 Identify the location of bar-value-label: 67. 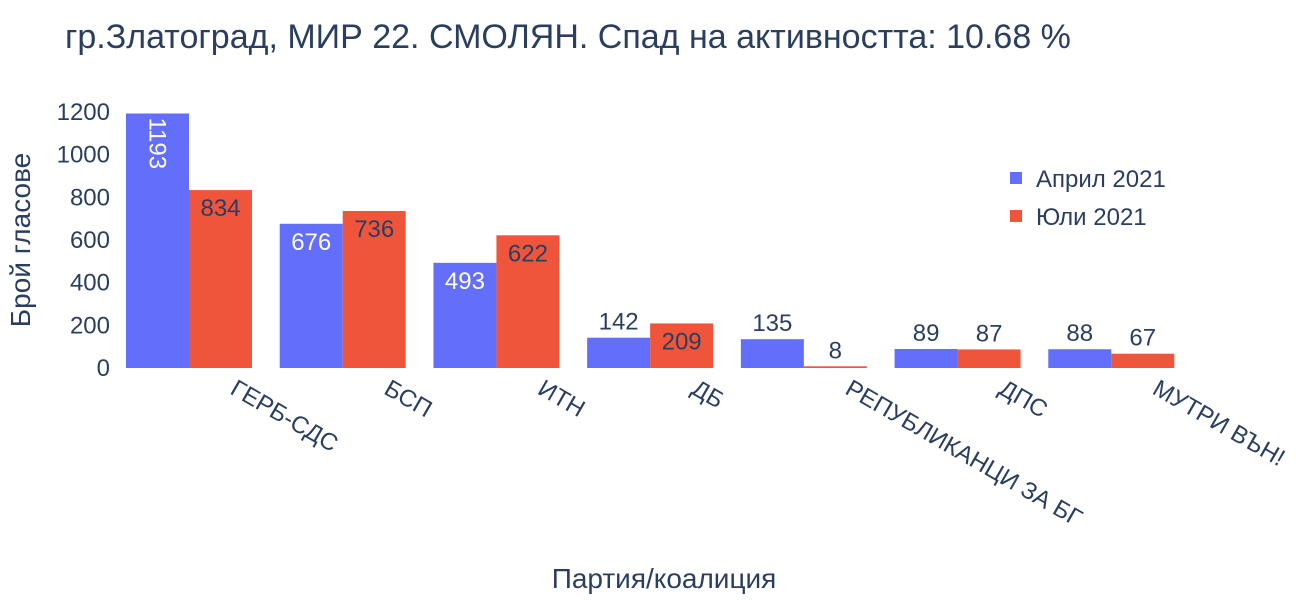
(1142, 338).